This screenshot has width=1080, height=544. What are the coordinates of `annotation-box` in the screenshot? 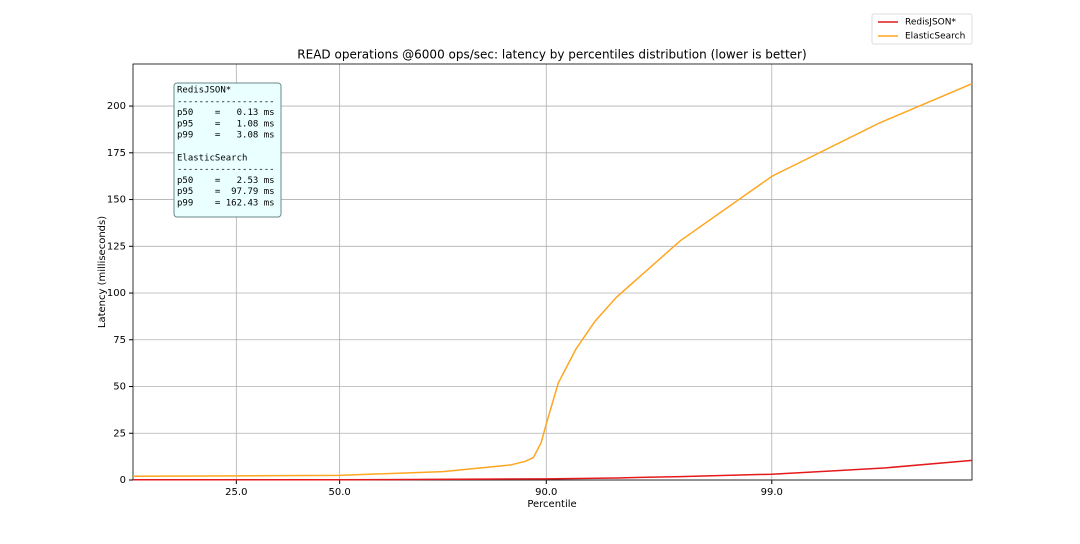 It's located at (227, 150).